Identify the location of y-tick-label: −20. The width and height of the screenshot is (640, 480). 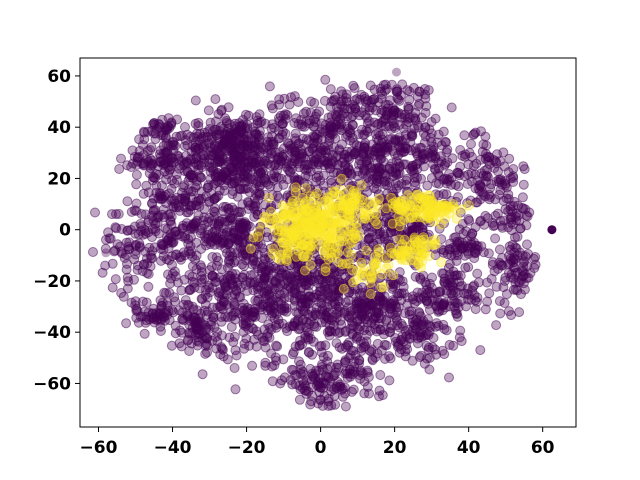
(52, 282).